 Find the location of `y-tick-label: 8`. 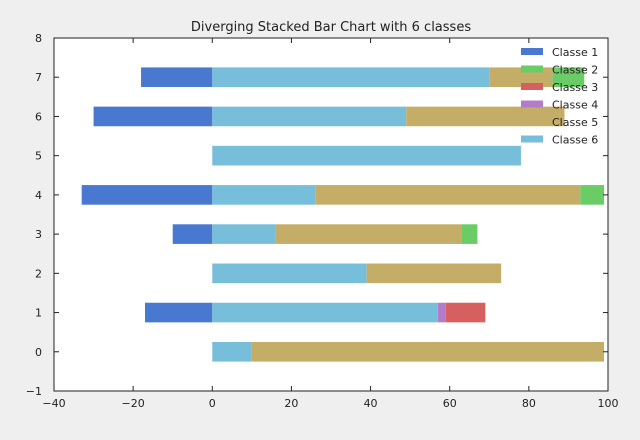

y-tick-label: 8 is located at coordinates (38, 38).